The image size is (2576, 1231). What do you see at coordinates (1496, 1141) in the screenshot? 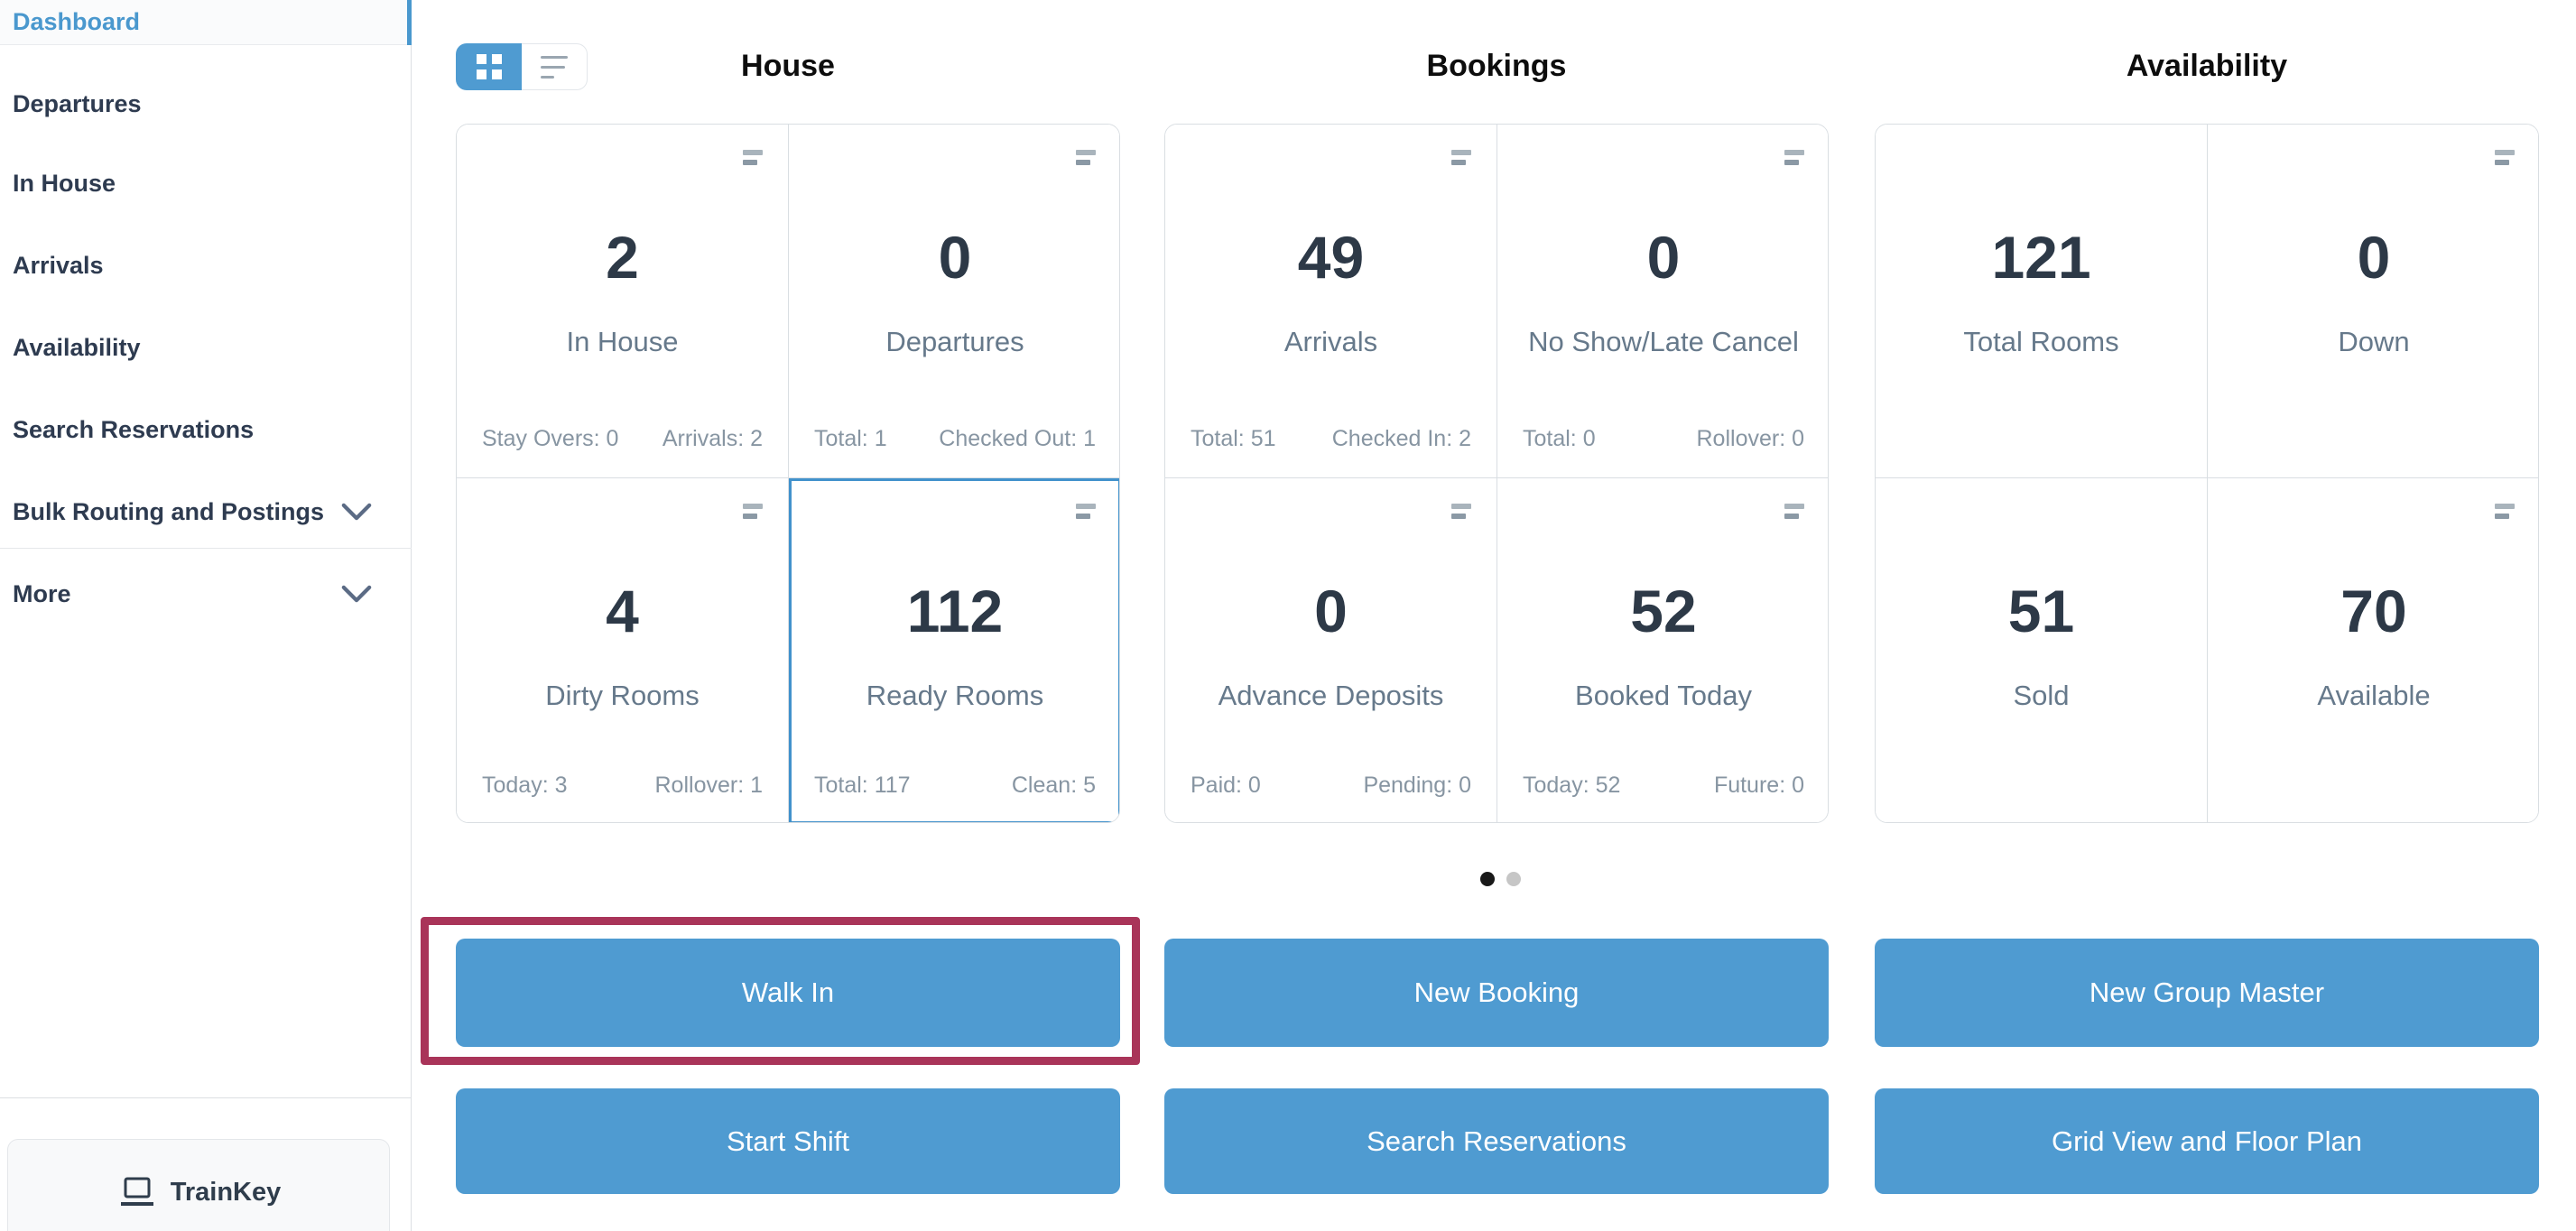
I see `search-reservations-button: Search Reservations` at bounding box center [1496, 1141].